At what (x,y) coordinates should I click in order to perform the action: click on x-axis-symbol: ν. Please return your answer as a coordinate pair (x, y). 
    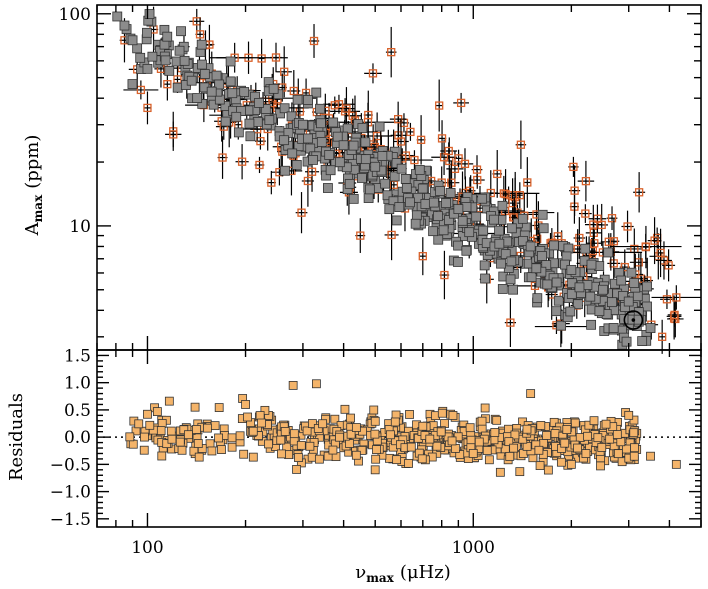
    Looking at the image, I should click on (360, 572).